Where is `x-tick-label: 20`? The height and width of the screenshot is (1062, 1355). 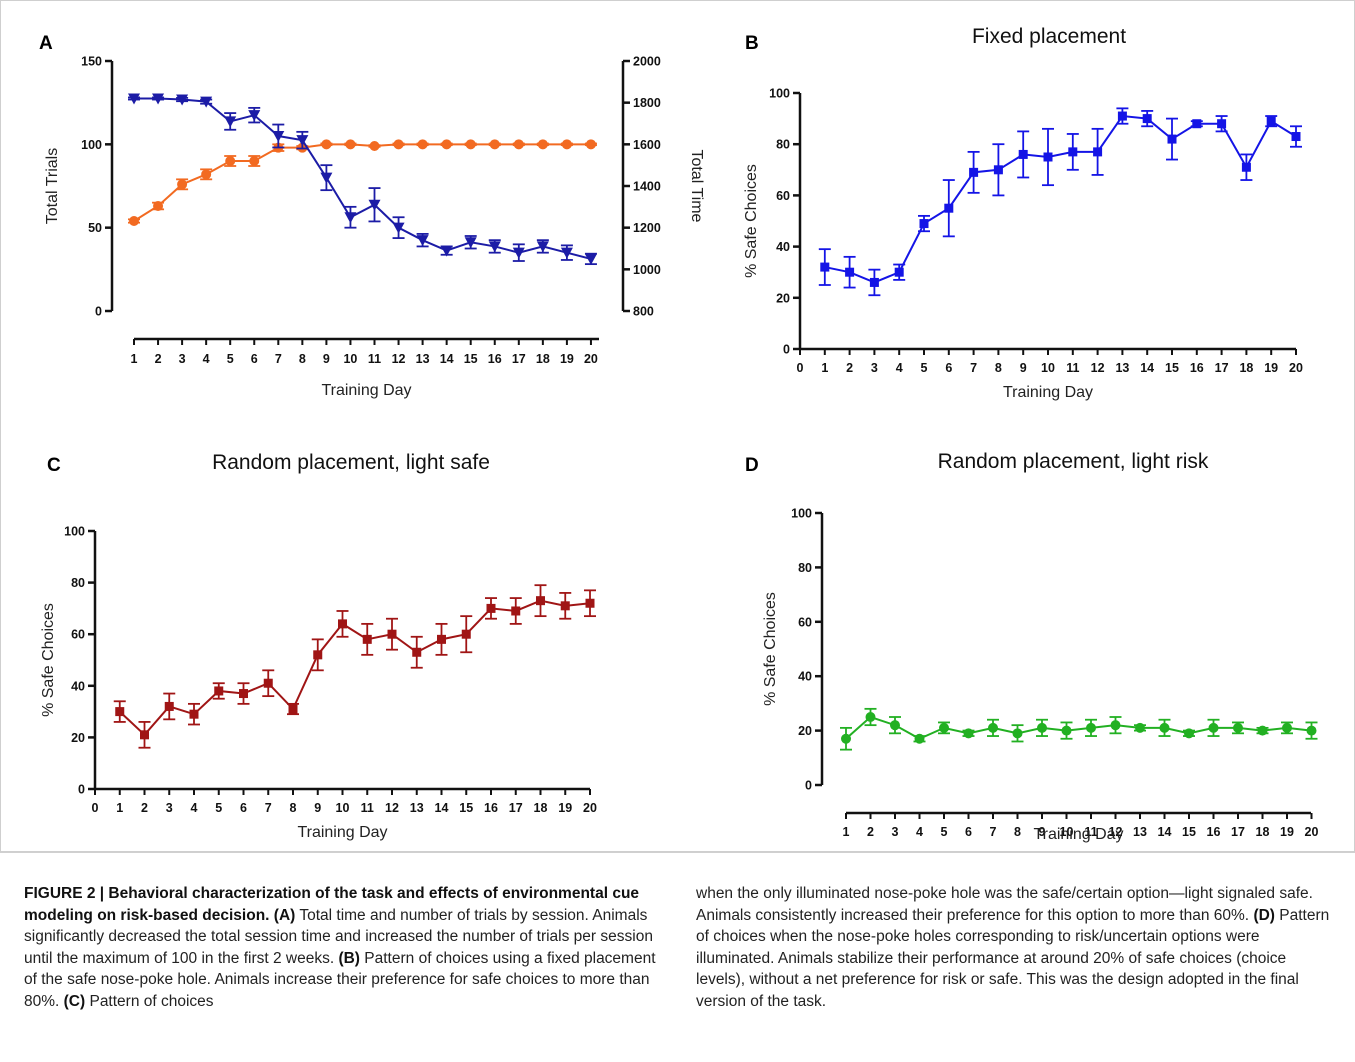
x-tick-label: 20 is located at coordinates (591, 359).